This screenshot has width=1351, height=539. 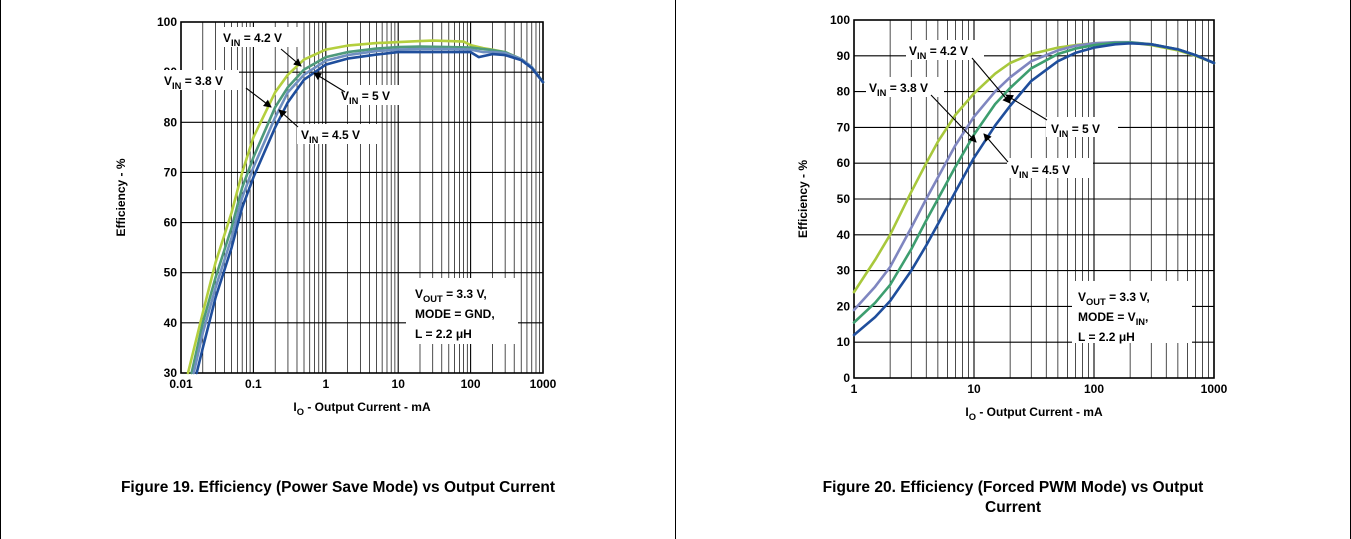 I want to click on condition-line: VOUT = 3.3 V,, so click(x=451, y=295).